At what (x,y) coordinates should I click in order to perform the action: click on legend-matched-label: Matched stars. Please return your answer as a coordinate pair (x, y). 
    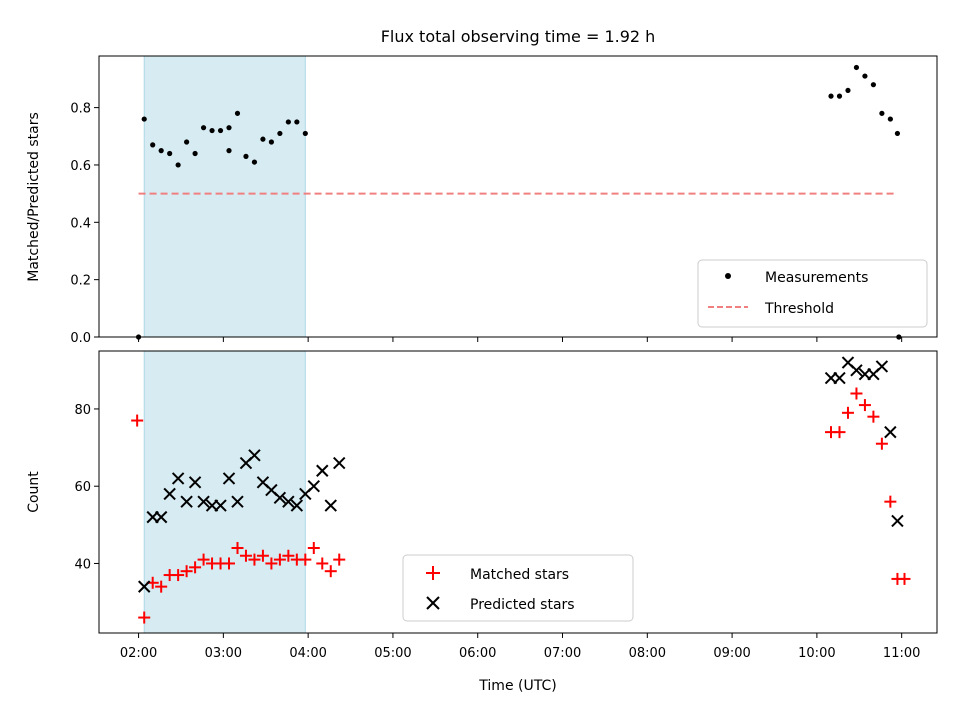
    Looking at the image, I should click on (519, 575).